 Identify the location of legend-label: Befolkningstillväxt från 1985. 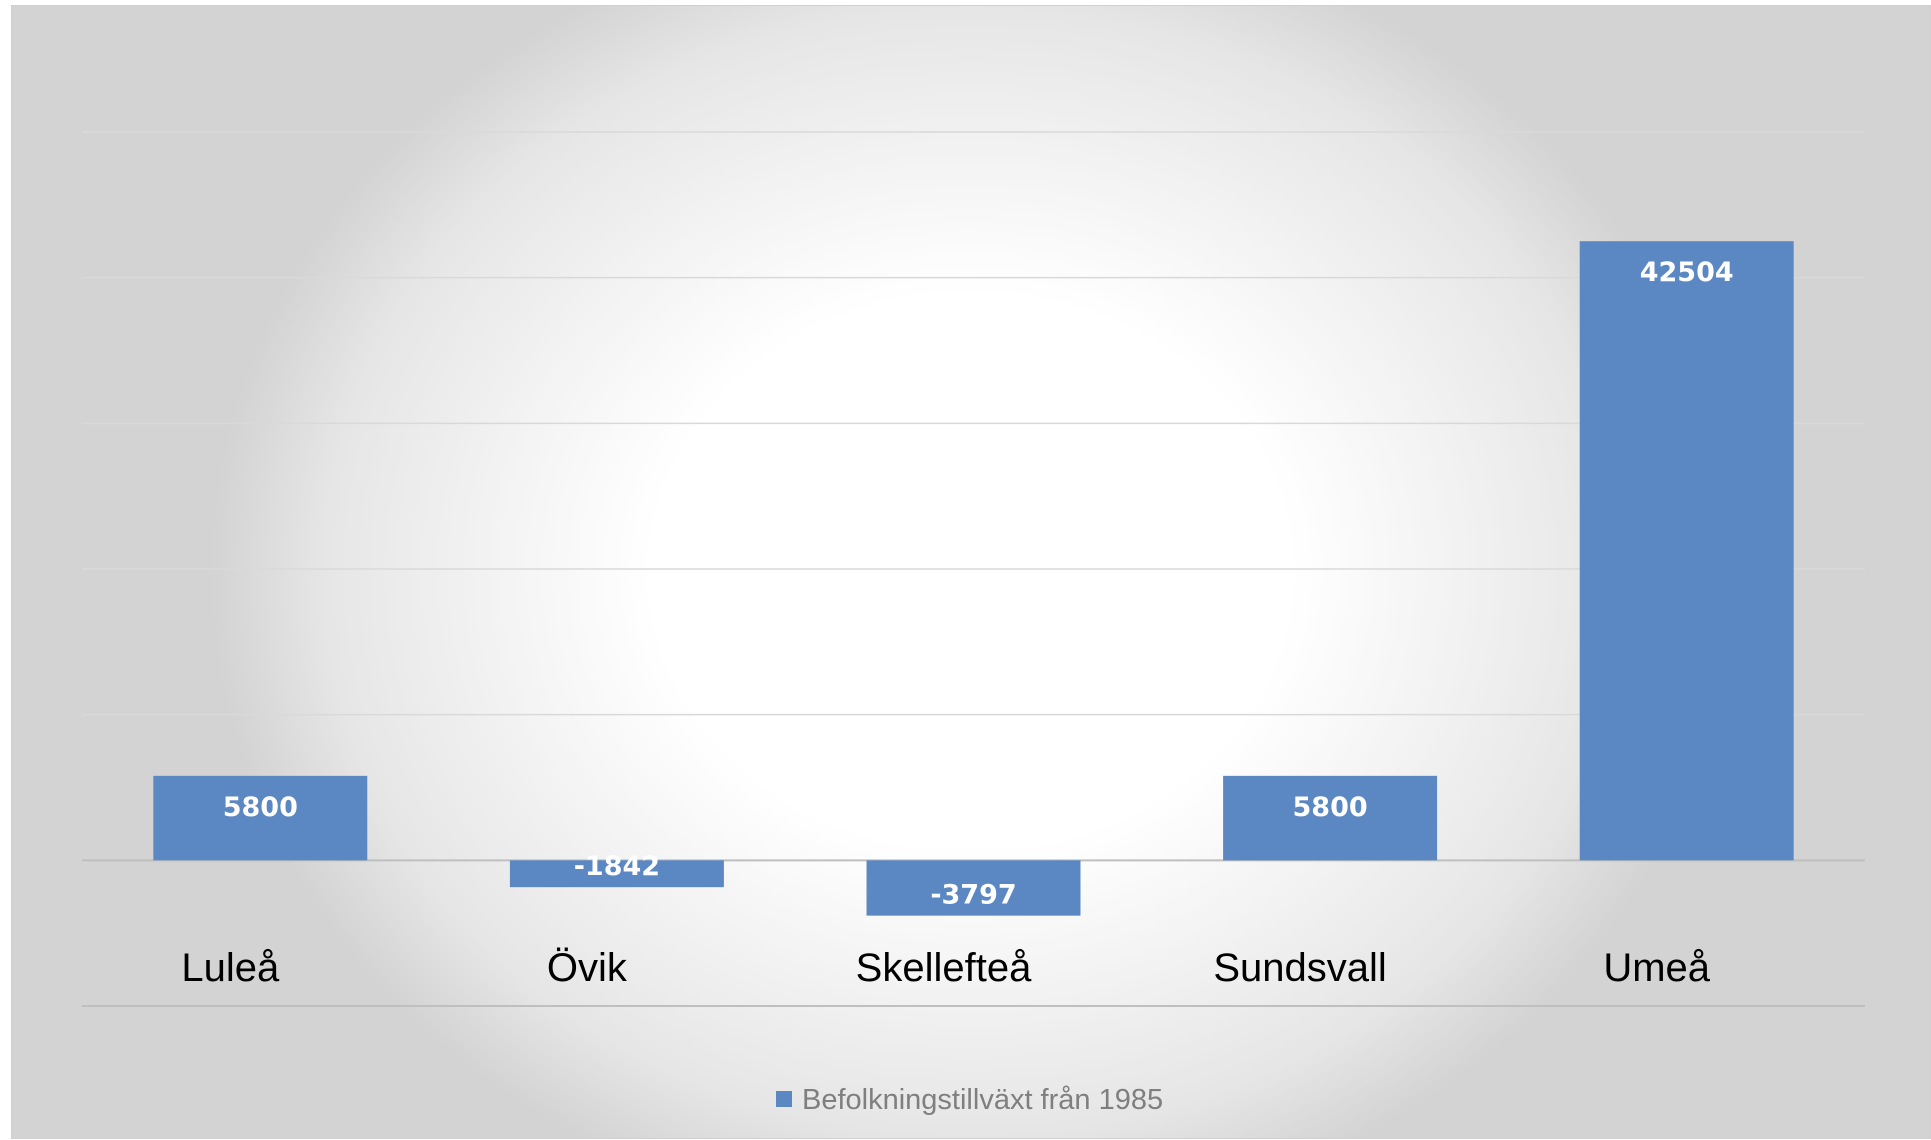
(982, 1100).